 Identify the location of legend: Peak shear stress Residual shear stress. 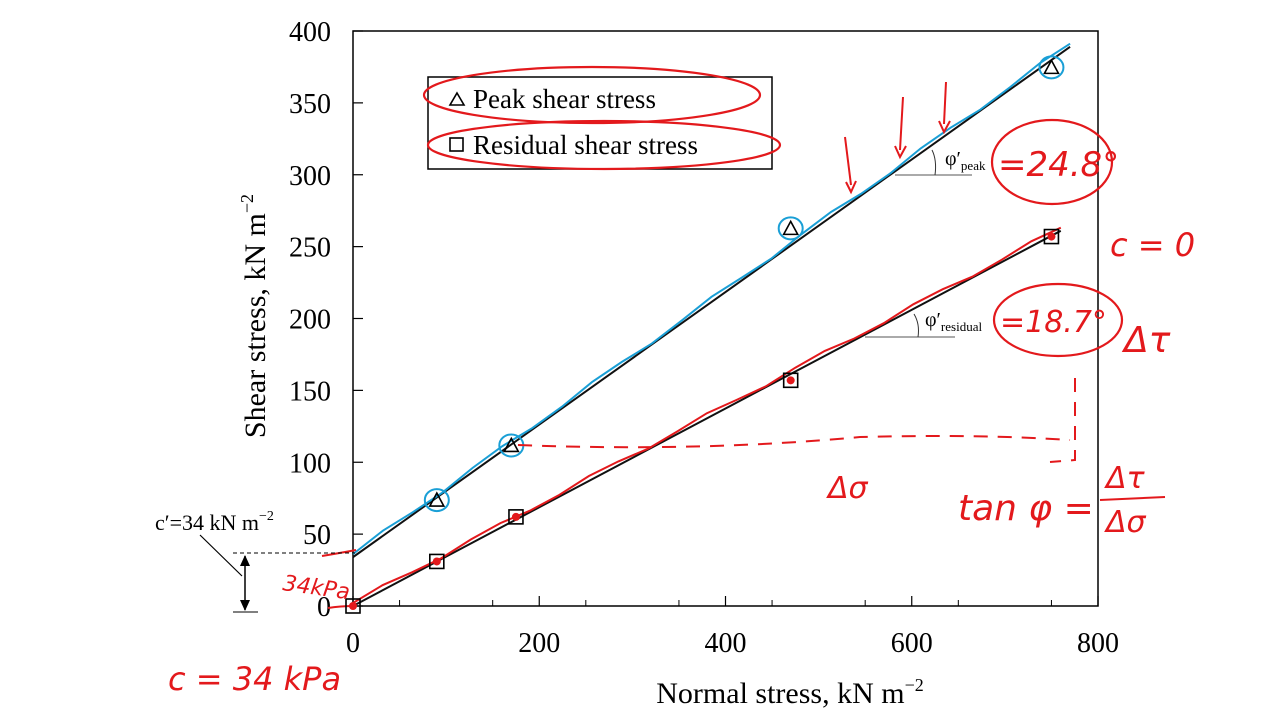
(602, 118).